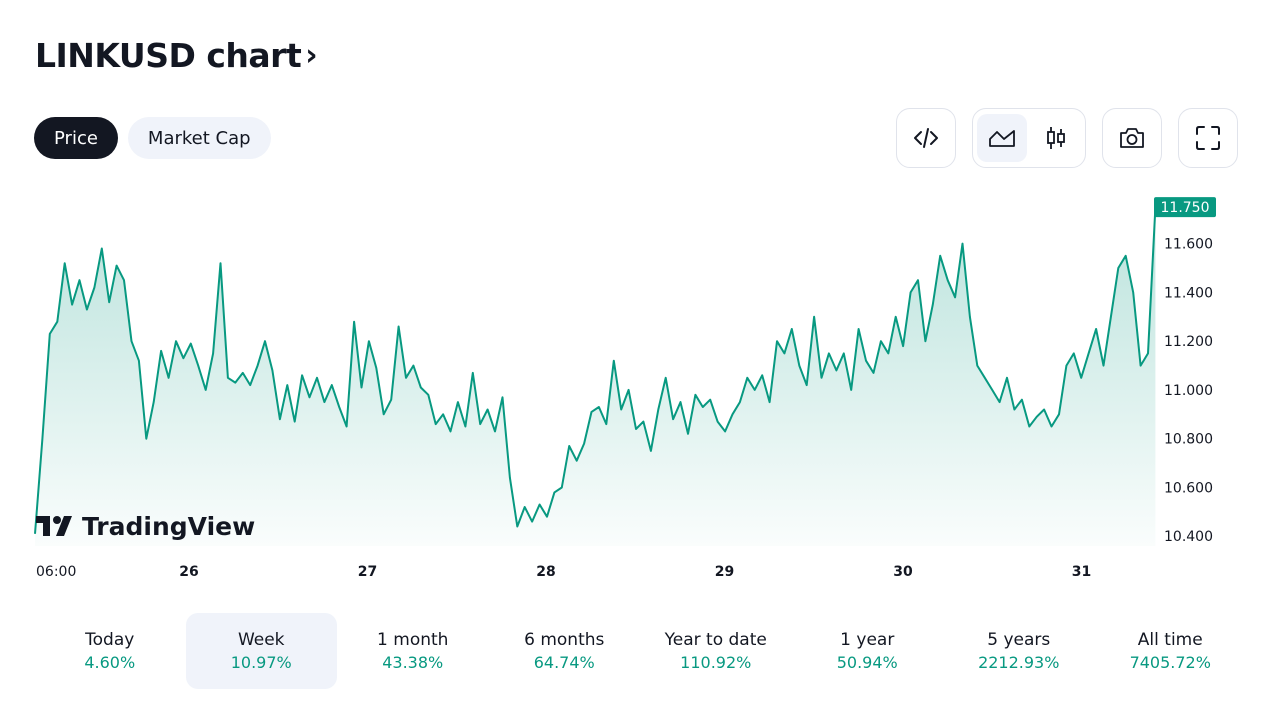 This screenshot has width=1280, height=720. What do you see at coordinates (1029, 138) in the screenshot?
I see `chart-style-group` at bounding box center [1029, 138].